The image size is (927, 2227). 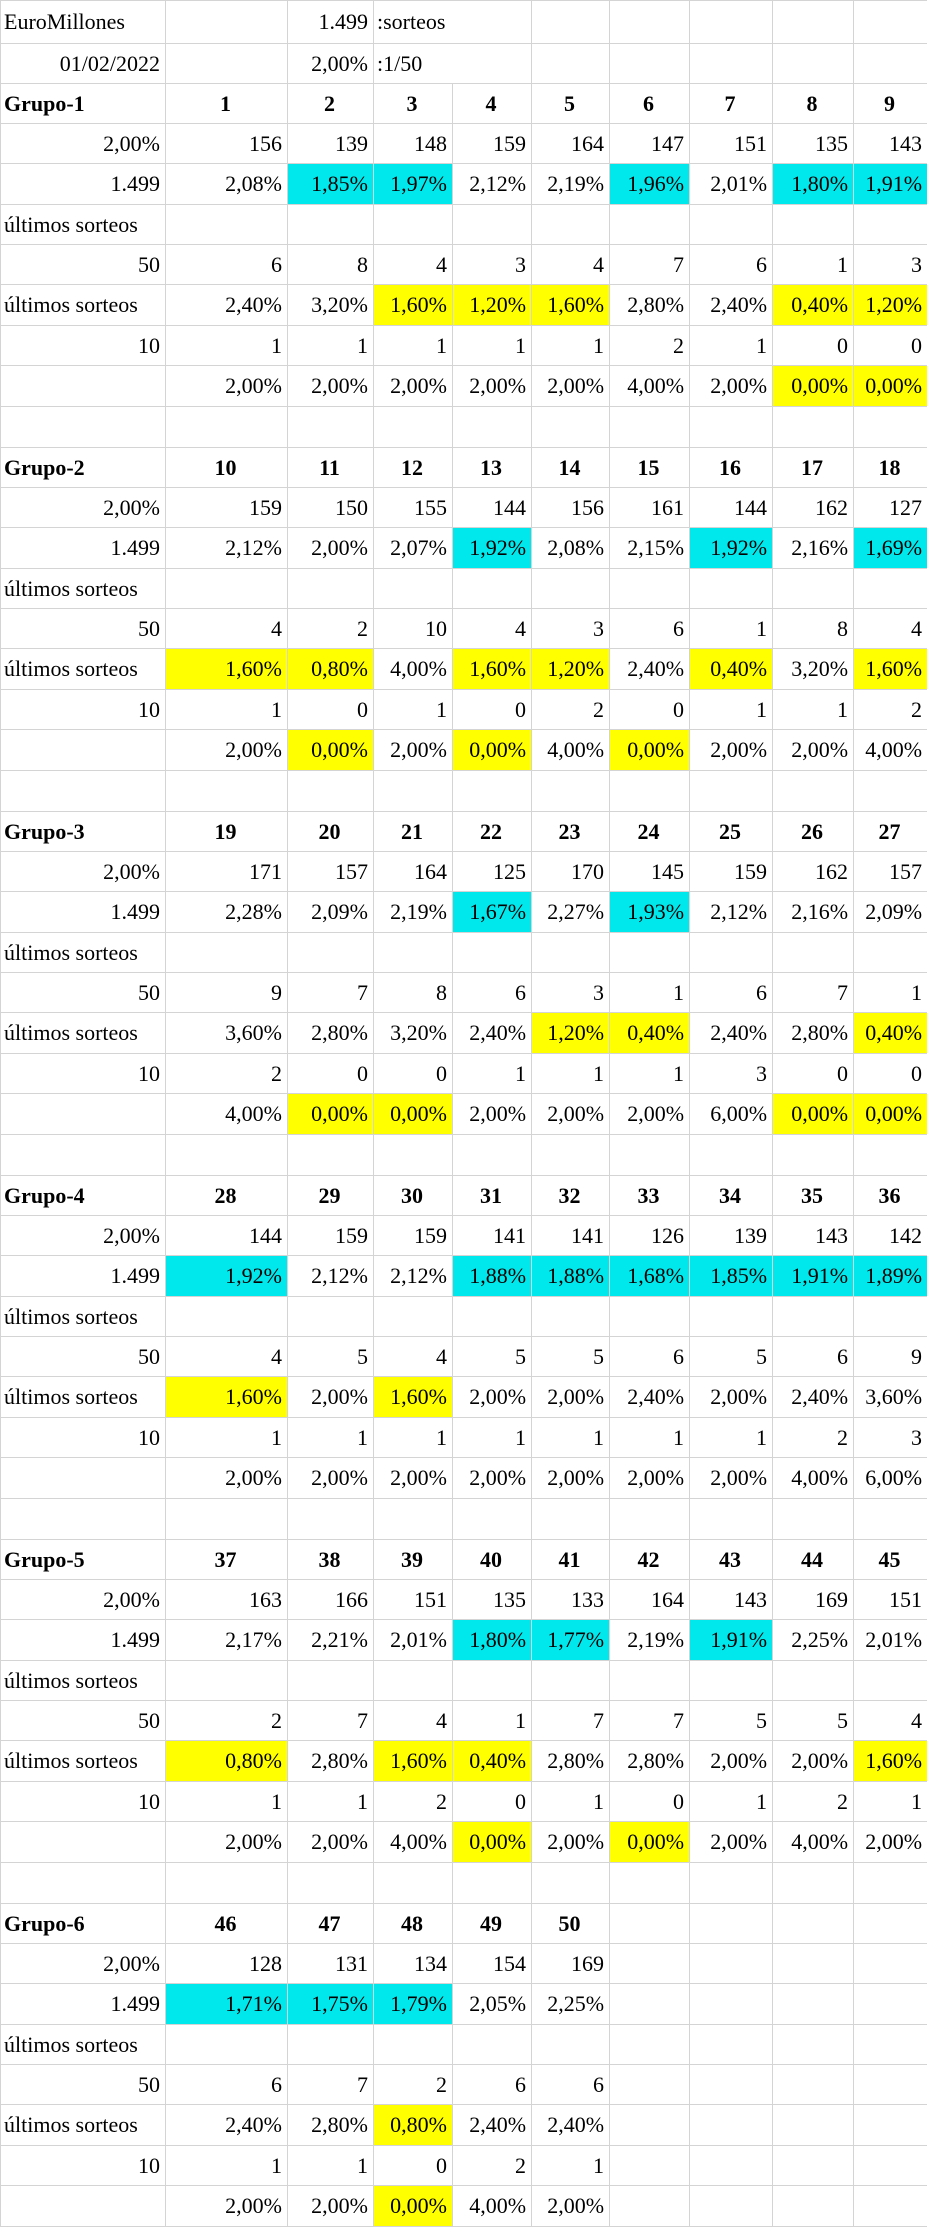 What do you see at coordinates (813, 832) in the screenshot?
I see `ball-number: 26` at bounding box center [813, 832].